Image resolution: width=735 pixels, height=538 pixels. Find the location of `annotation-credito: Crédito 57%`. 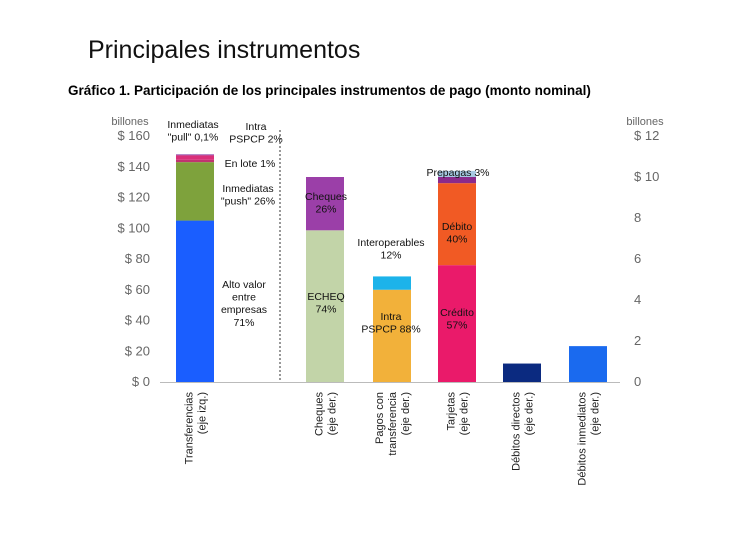

annotation-credito: Crédito 57% is located at coordinates (457, 319).